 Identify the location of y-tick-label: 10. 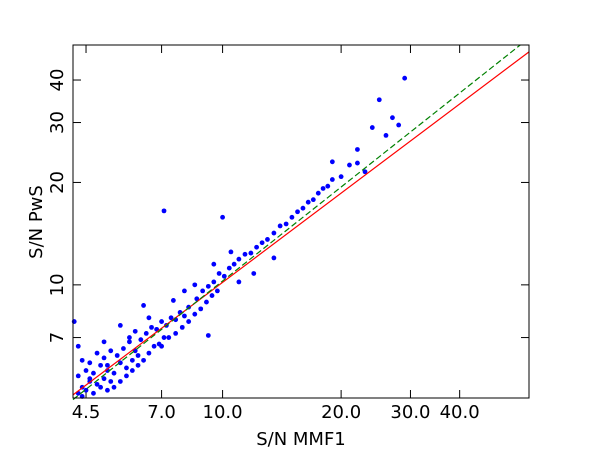
(57, 284).